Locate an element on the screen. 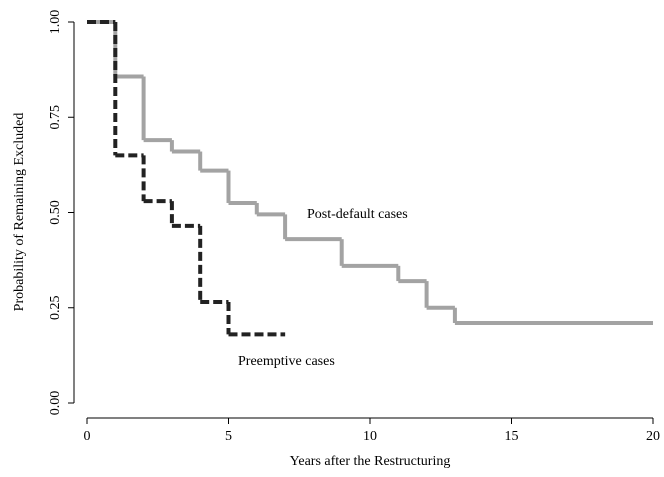  x-tick-label: 20 is located at coordinates (653, 436).